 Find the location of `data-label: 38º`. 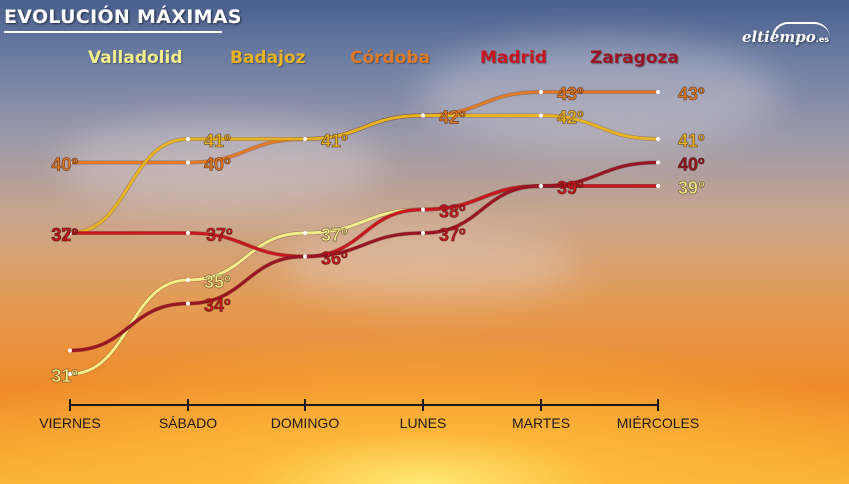

data-label: 38º is located at coordinates (452, 212).